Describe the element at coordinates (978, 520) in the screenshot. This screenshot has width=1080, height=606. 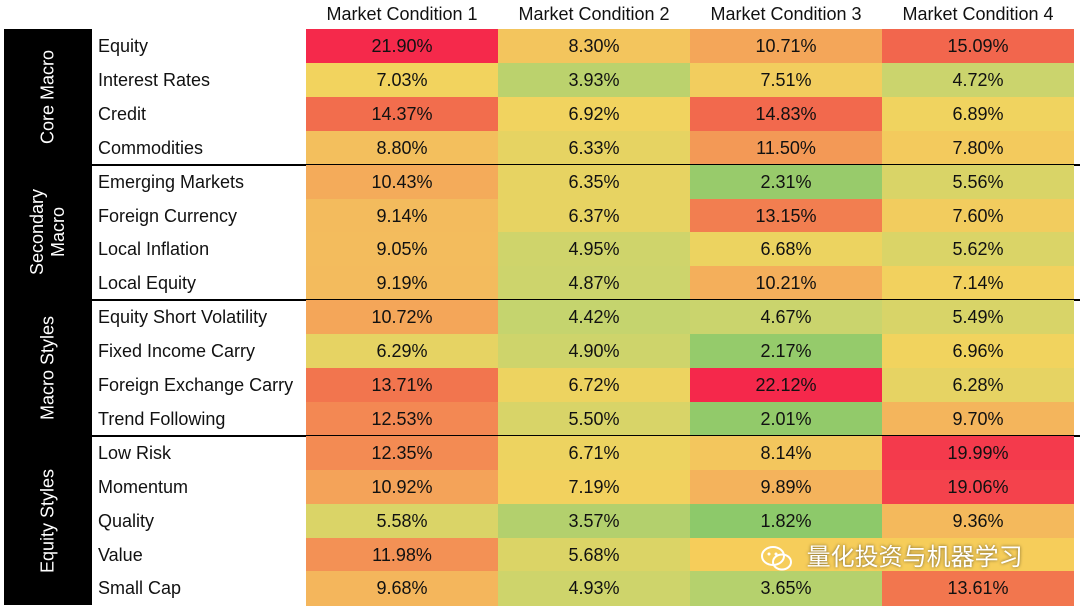
I see `heatmap-cell: 9.36%` at that location.